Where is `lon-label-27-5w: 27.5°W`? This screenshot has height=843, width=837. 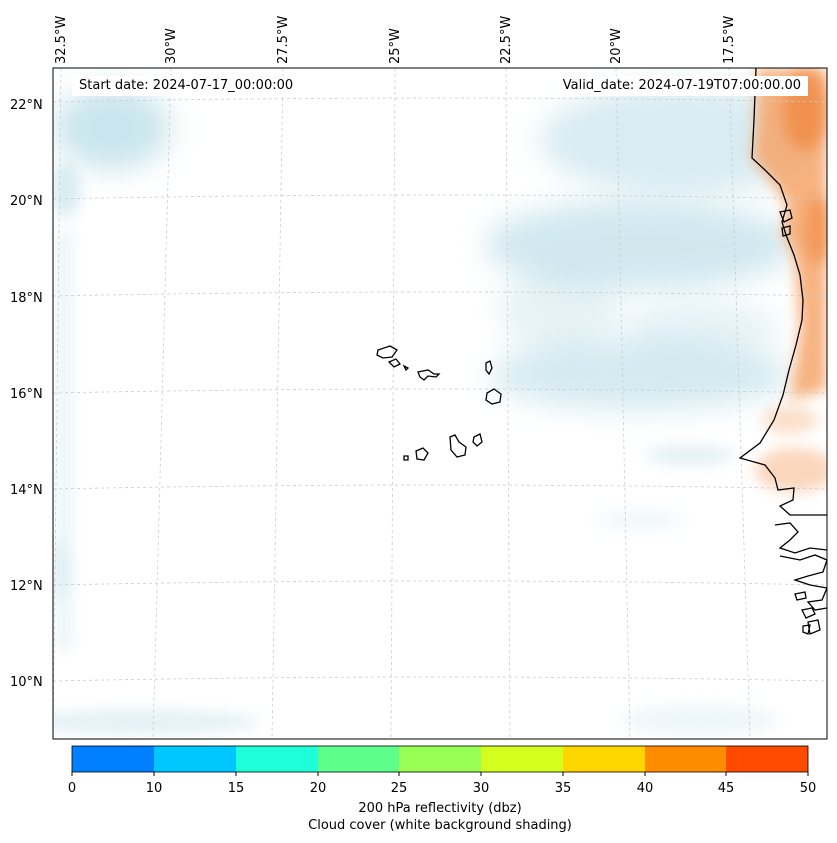 lon-label-27-5w: 27.5°W is located at coordinates (283, 39).